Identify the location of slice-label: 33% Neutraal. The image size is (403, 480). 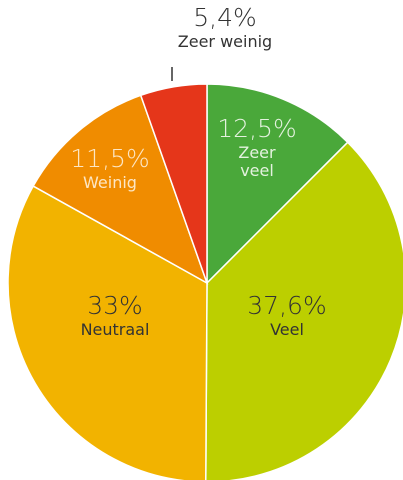
(115, 315).